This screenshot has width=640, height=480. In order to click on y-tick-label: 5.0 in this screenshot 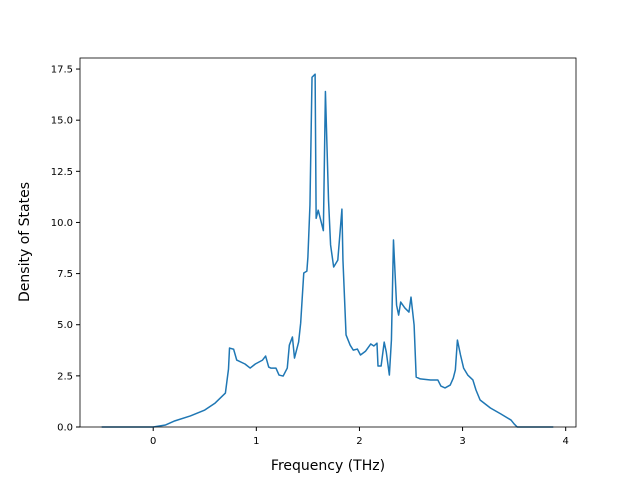, I will do `click(65, 325)`.